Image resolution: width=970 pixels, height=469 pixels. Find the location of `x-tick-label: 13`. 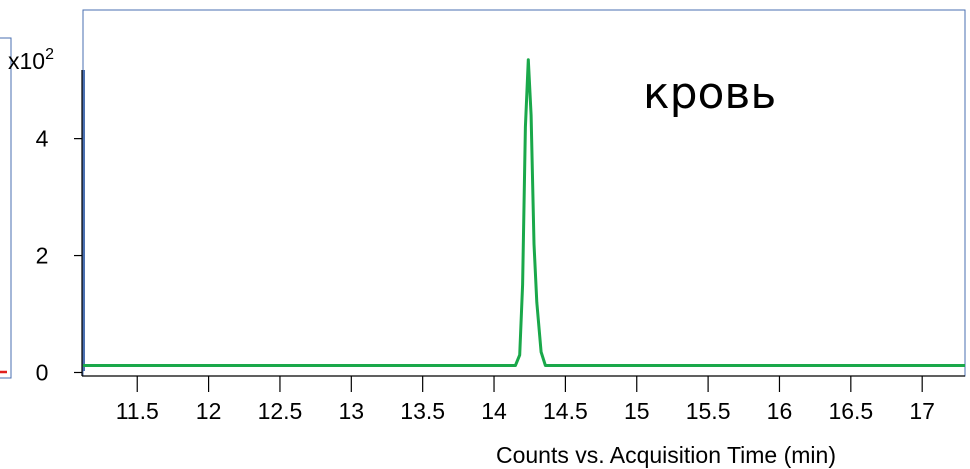

x-tick-label: 13 is located at coordinates (352, 411).